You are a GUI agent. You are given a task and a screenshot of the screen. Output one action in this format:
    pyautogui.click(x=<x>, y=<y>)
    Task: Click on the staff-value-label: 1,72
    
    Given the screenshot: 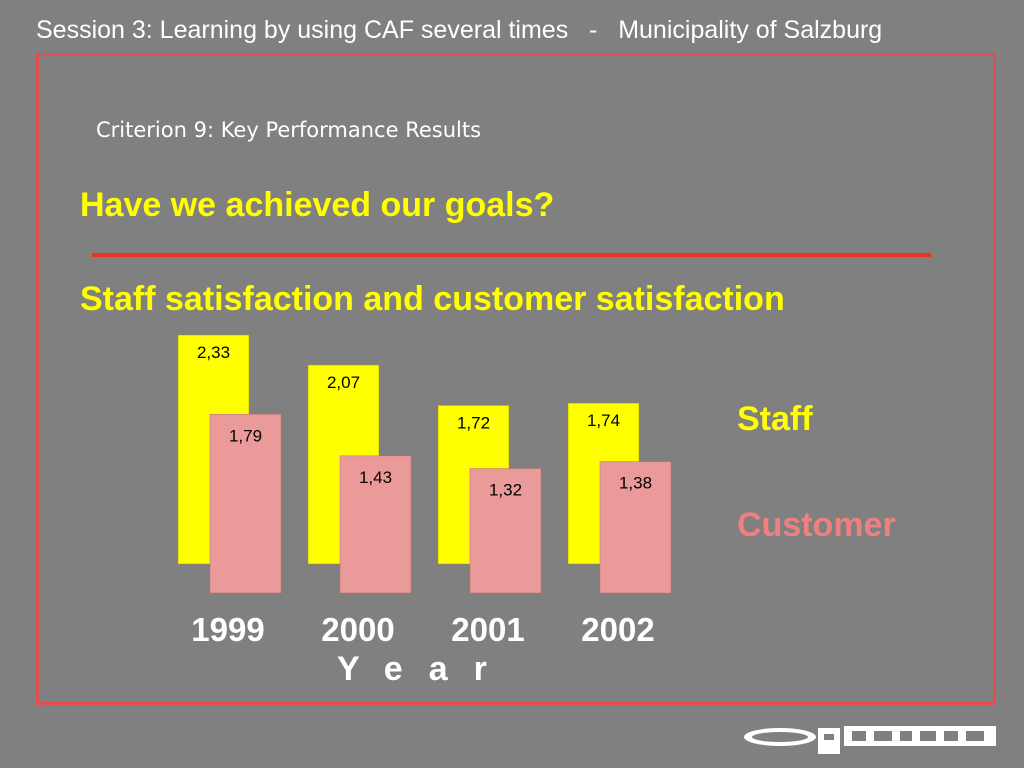 What is the action you would take?
    pyautogui.click(x=473, y=422)
    